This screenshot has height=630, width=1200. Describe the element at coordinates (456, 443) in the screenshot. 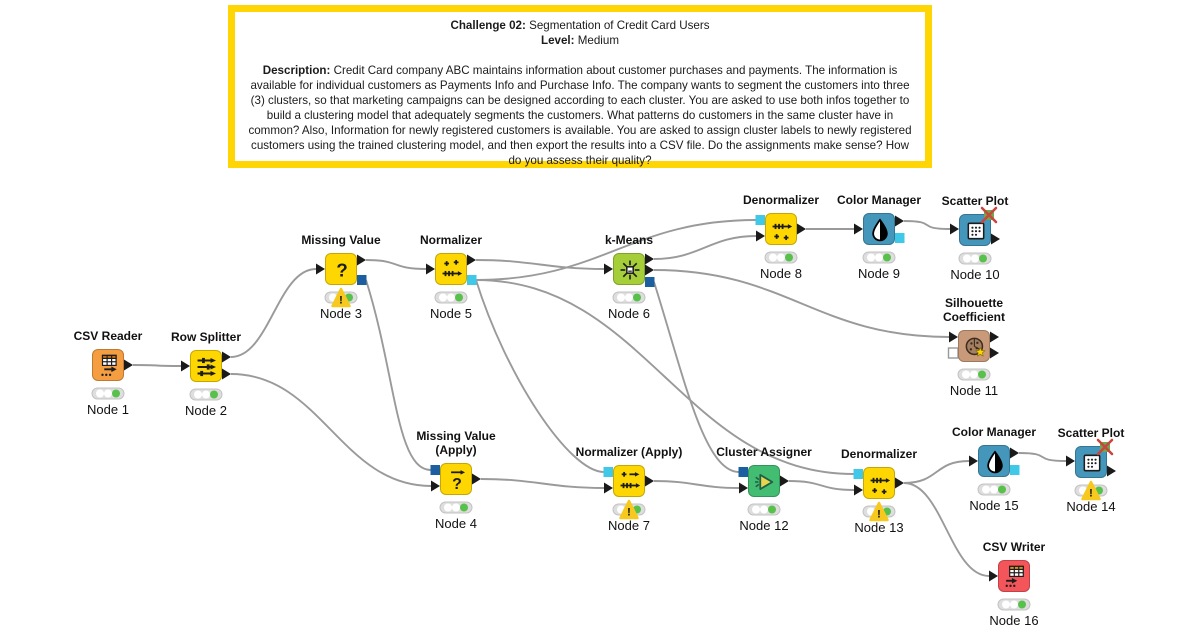

I see `node-label: Missing Value (Apply)` at that location.